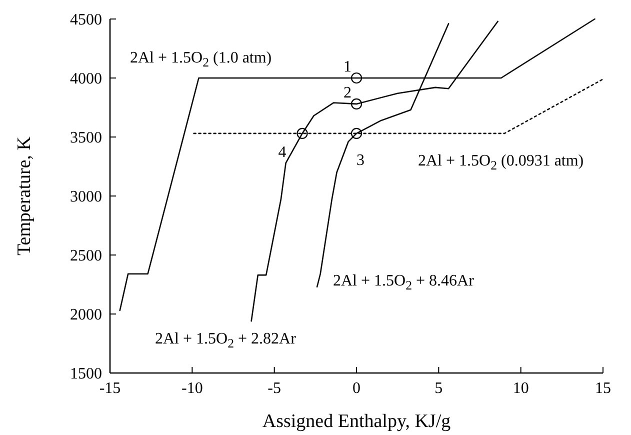 The image size is (631, 435). Describe the element at coordinates (282, 153) in the screenshot. I see `annotation: 4` at that location.